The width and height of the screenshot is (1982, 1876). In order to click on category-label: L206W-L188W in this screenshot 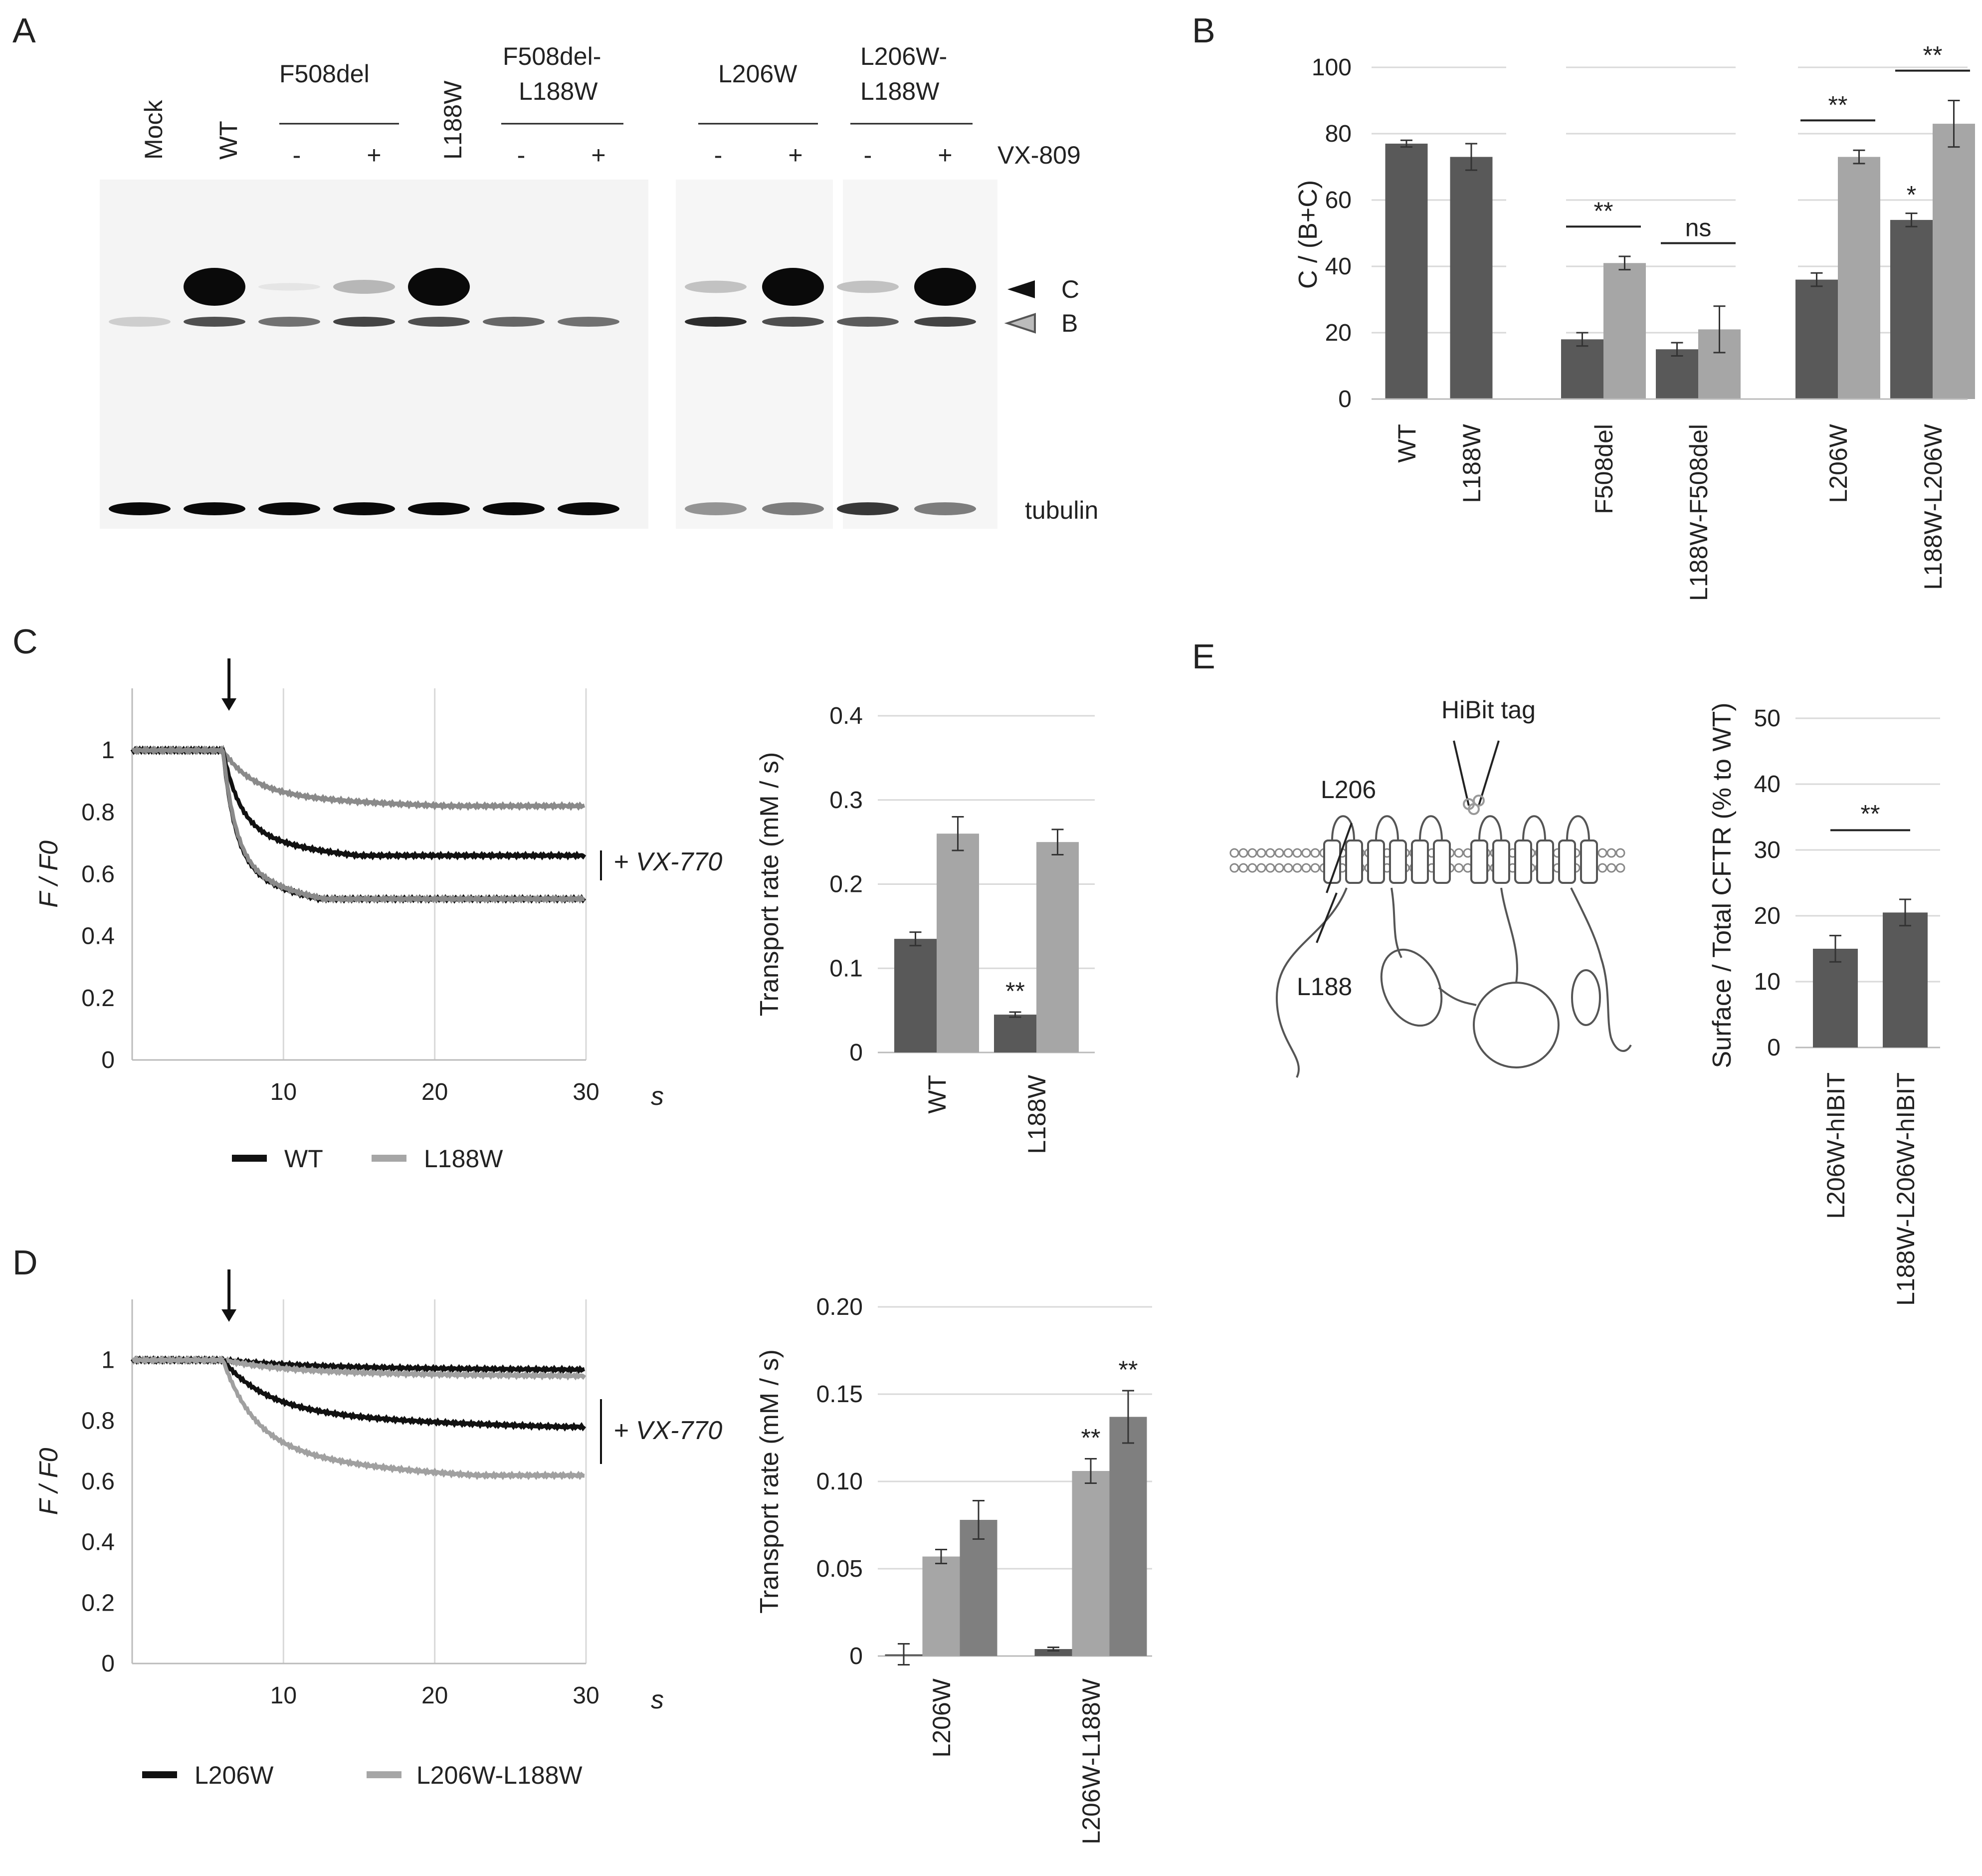, I will do `click(1091, 1761)`.